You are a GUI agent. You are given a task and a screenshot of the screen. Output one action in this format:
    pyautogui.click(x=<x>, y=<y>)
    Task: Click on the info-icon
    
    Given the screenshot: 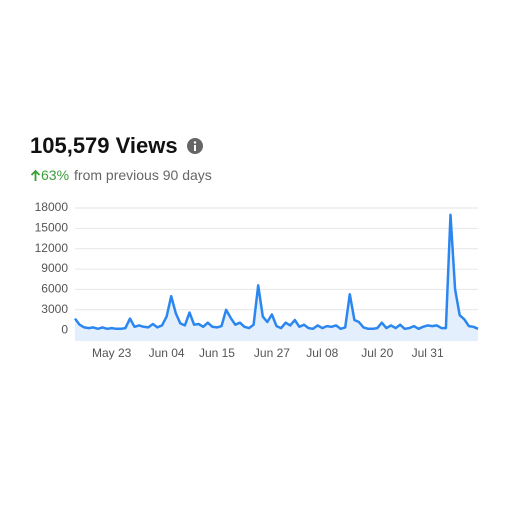 What is the action you would take?
    pyautogui.click(x=195, y=146)
    